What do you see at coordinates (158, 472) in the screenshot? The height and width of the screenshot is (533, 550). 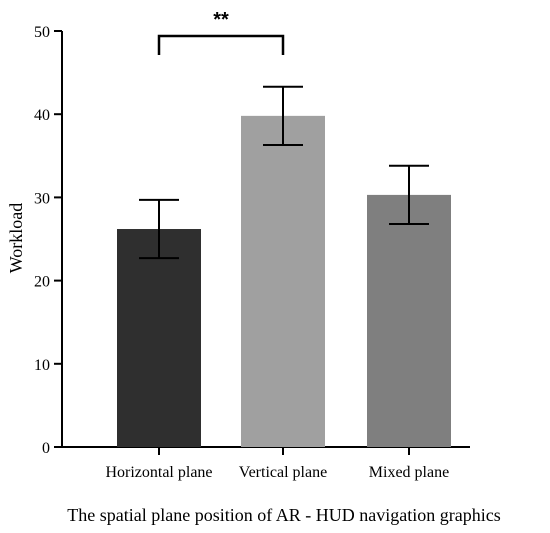 I see `x-tick-label: Horizontal plane` at bounding box center [158, 472].